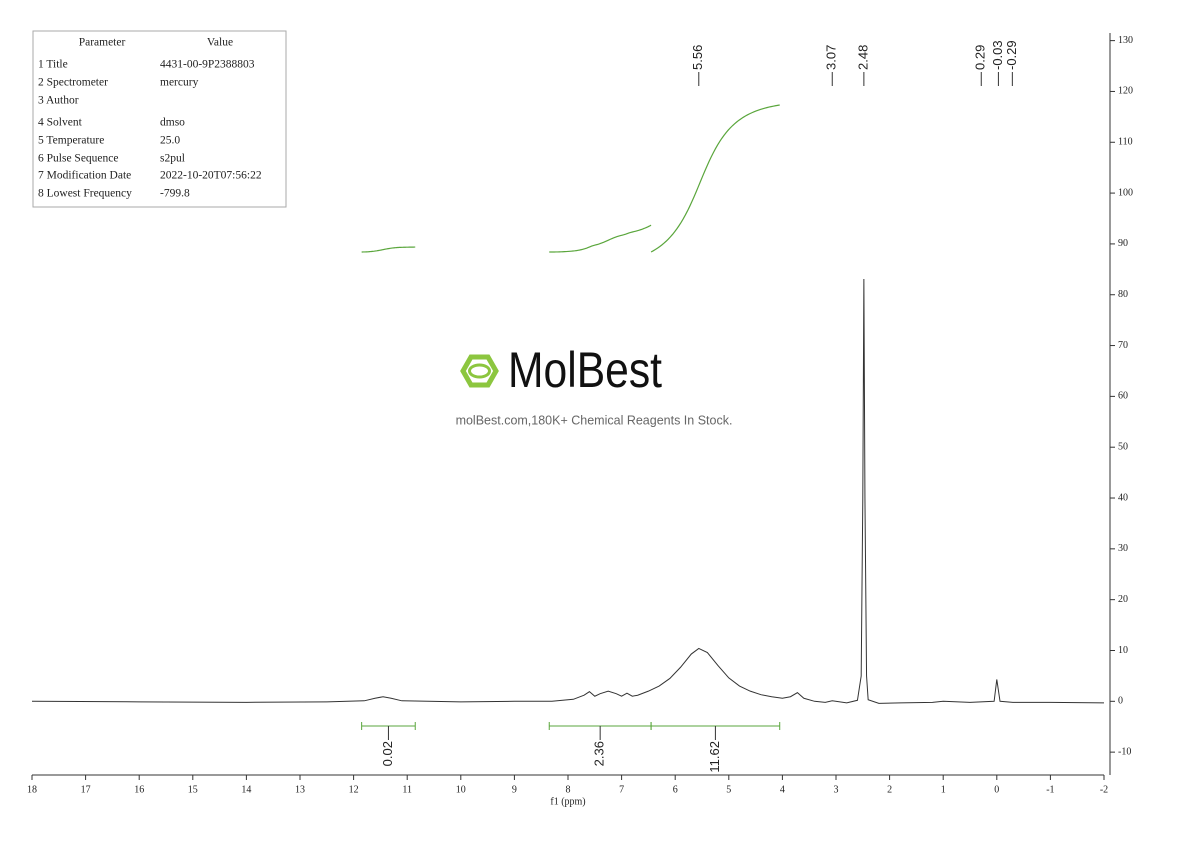 This screenshot has height=841, width=1190. What do you see at coordinates (943, 789) in the screenshot?
I see `x-tick-label: 1` at bounding box center [943, 789].